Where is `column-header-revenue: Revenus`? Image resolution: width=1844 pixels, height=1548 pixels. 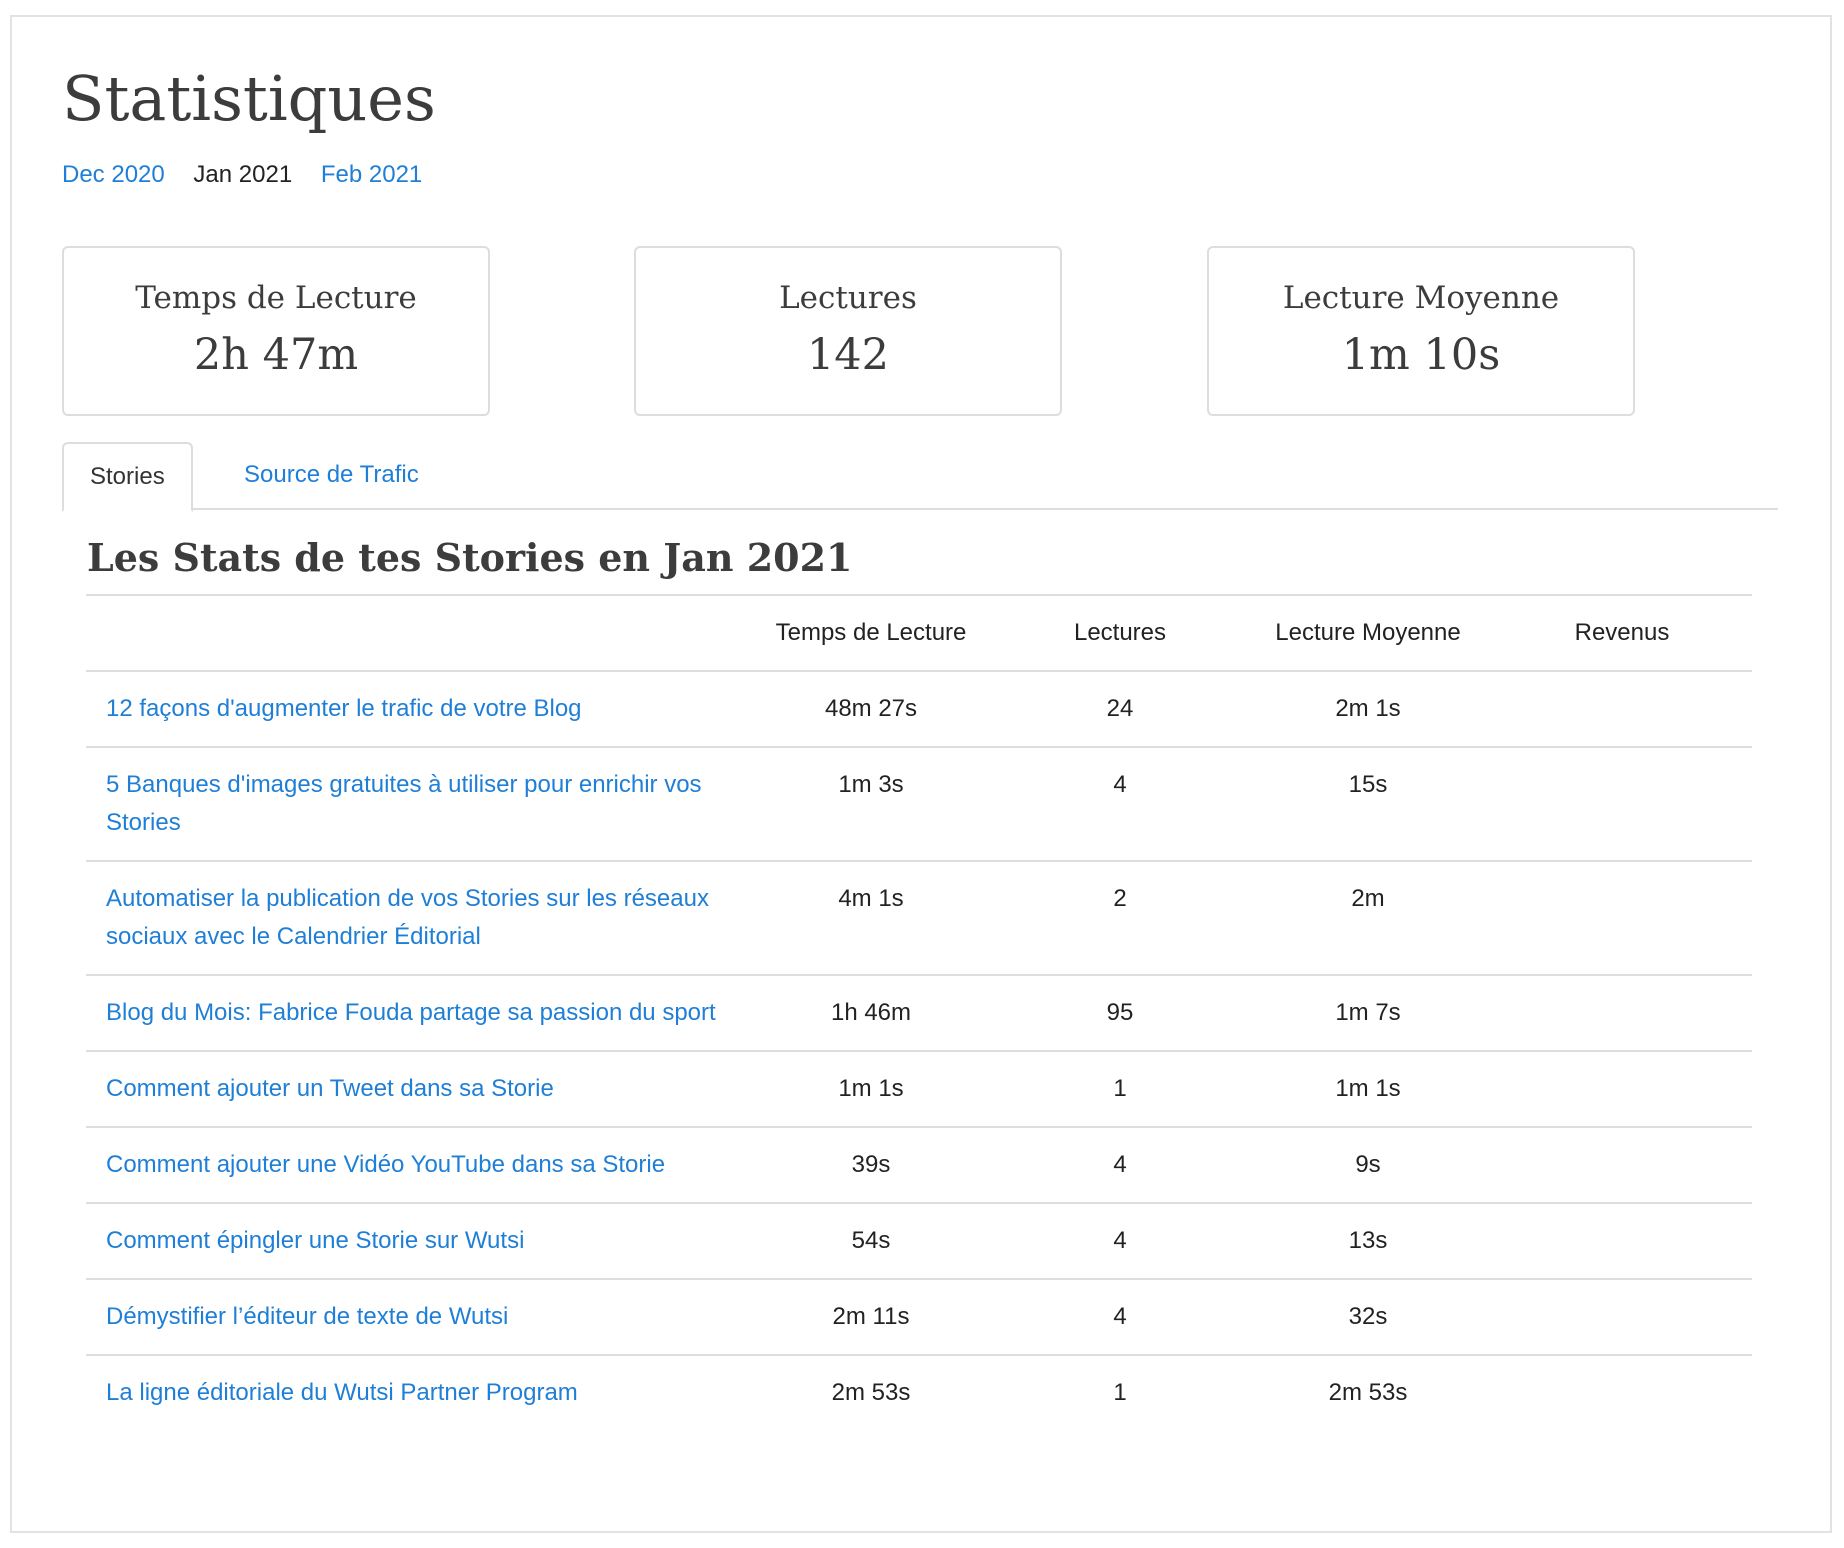 column-header-revenue: Revenus is located at coordinates (1622, 633).